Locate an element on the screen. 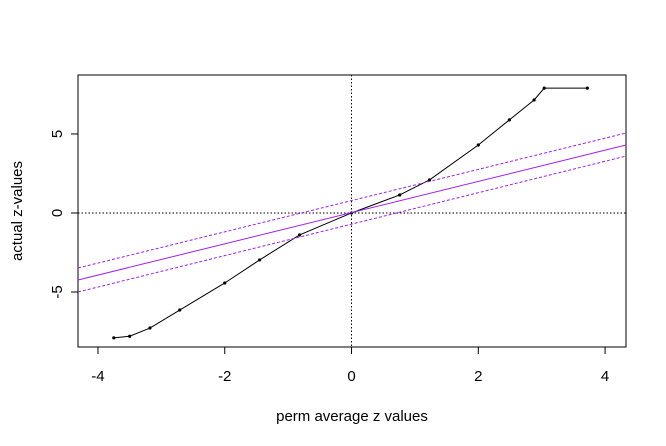 The image size is (666, 446). x-axis-label: perm average z values is located at coordinates (352, 416).